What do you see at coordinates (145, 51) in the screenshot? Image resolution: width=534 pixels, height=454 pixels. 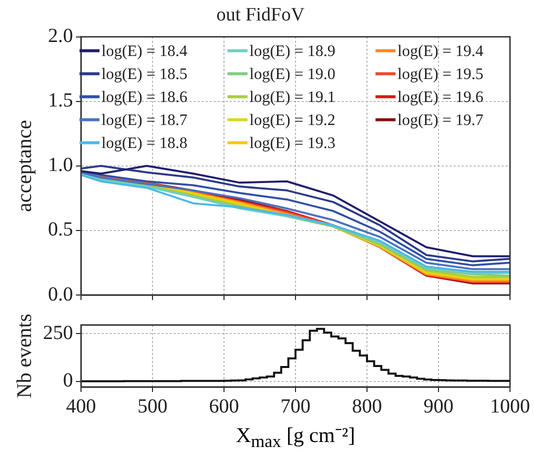 I see `legend-label: log(E) = 18.4` at bounding box center [145, 51].